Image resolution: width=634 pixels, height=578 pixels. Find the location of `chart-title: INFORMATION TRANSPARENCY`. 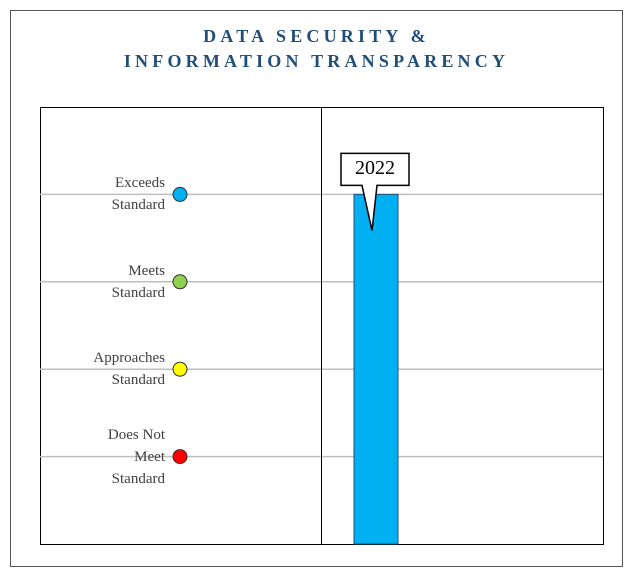

chart-title: INFORMATION TRANSPARENCY is located at coordinates (316, 61).